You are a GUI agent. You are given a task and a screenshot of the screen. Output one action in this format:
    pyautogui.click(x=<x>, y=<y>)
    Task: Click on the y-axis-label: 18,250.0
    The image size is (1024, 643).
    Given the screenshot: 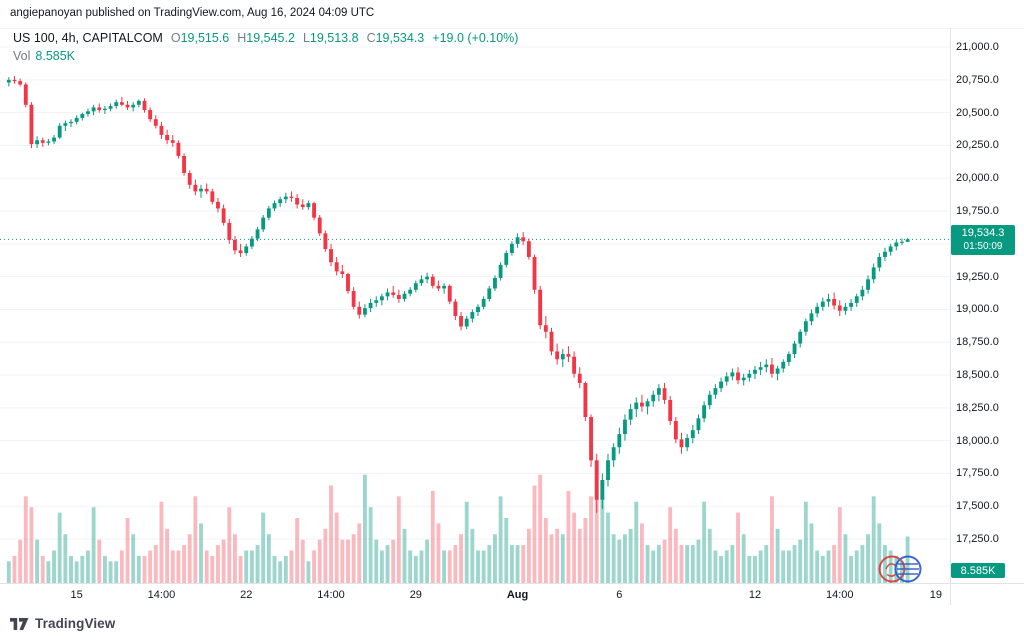 What is the action you would take?
    pyautogui.click(x=977, y=407)
    